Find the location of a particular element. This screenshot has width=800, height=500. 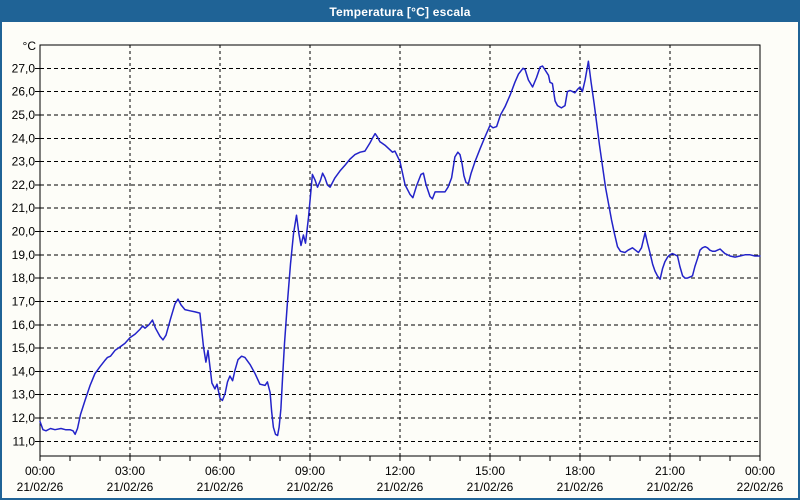

y-tick-label: 18,0 is located at coordinates (24, 278).